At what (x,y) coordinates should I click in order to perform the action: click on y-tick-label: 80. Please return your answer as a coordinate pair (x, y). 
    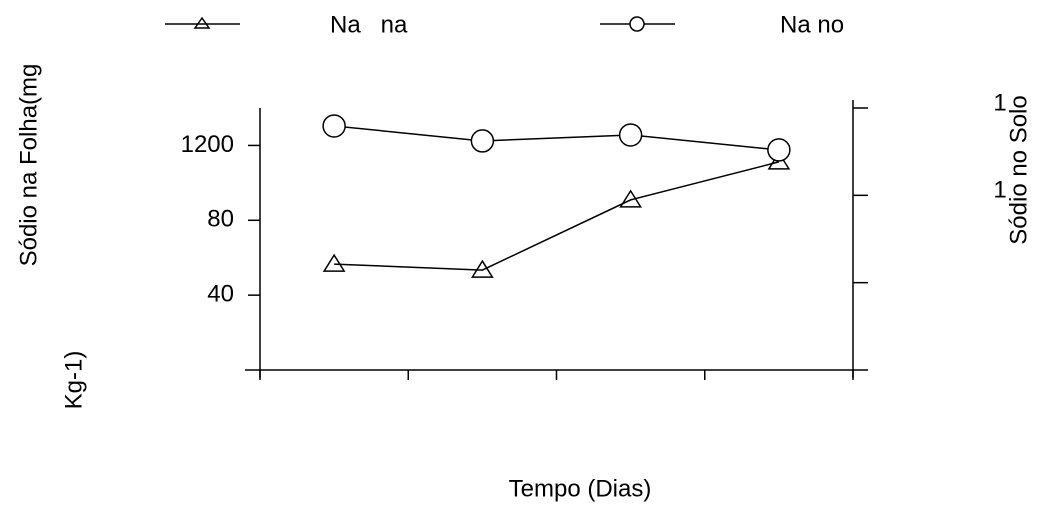
    Looking at the image, I should click on (220, 219).